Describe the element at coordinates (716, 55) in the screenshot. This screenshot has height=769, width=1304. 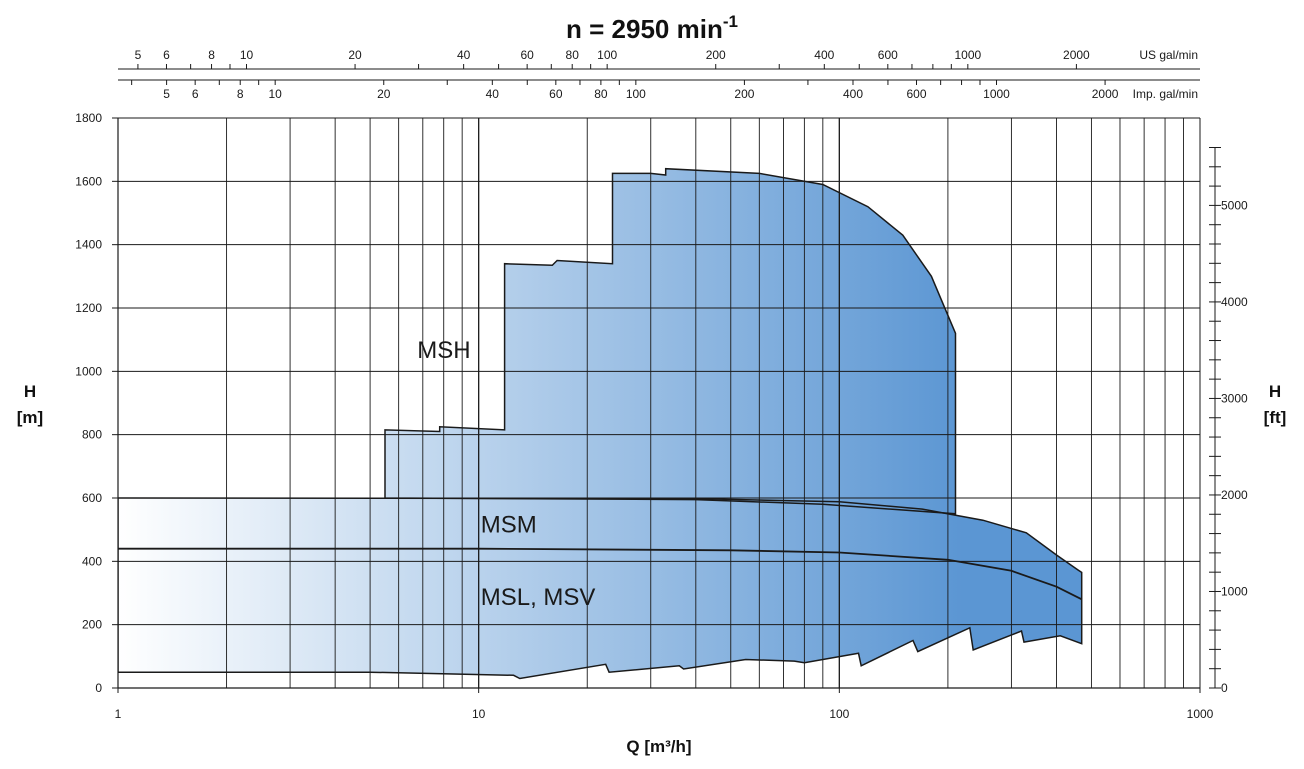
I see `us-gal-tick-label: 200` at that location.